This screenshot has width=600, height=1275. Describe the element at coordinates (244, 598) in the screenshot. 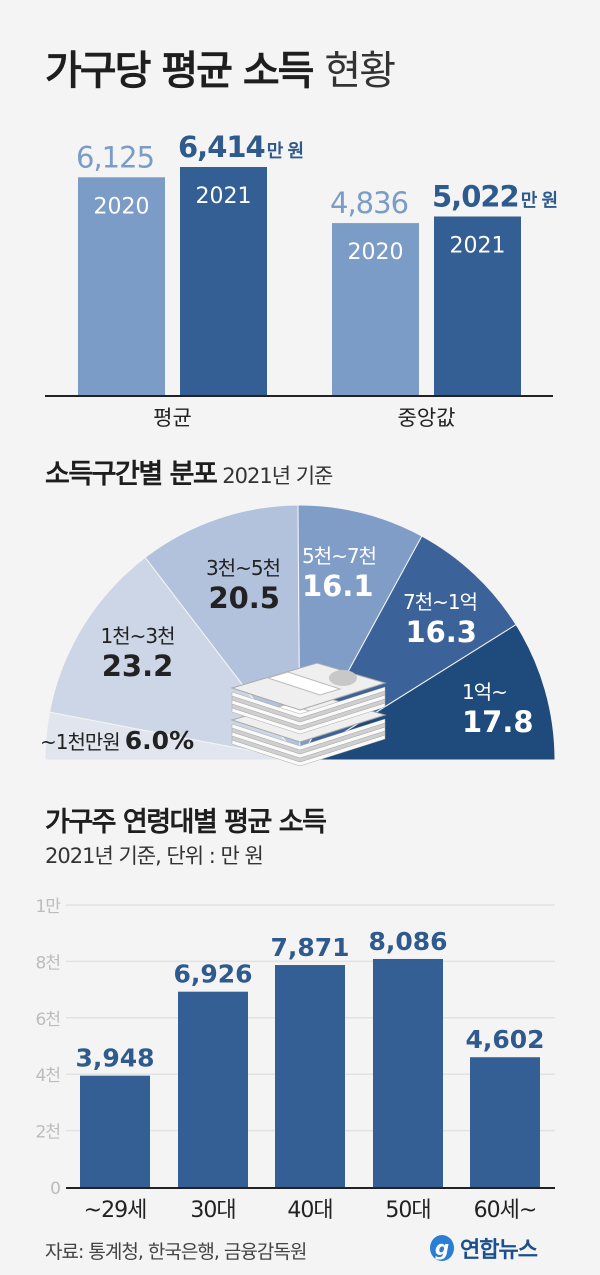

I see `slice-value: 20.5` at that location.